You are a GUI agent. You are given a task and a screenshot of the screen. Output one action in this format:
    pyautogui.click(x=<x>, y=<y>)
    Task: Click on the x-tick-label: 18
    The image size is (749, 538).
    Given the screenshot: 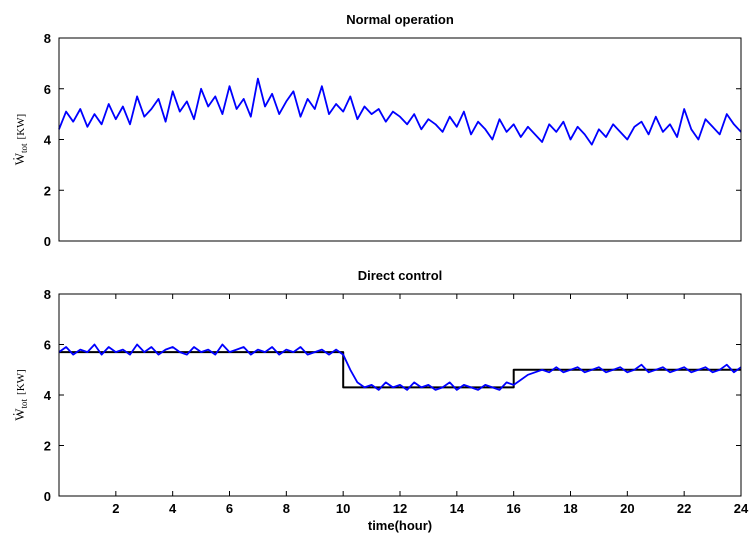 What is the action you would take?
    pyautogui.click(x=570, y=508)
    